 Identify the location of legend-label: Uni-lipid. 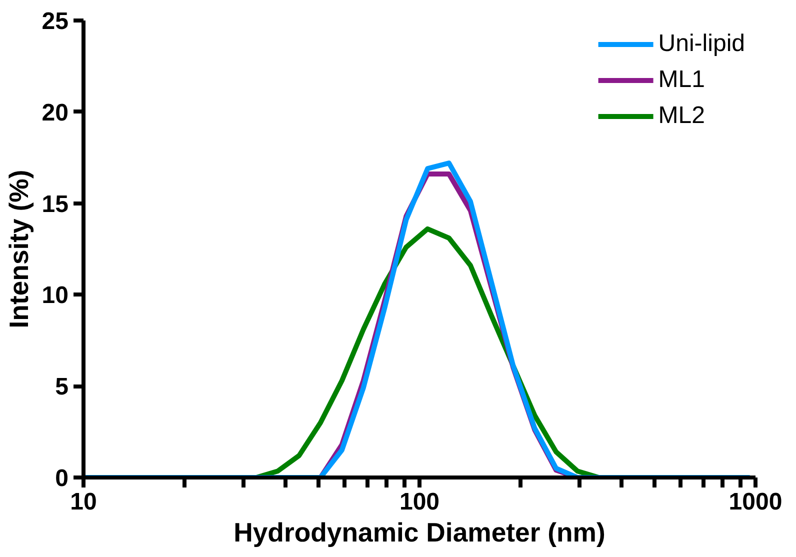
(701, 44).